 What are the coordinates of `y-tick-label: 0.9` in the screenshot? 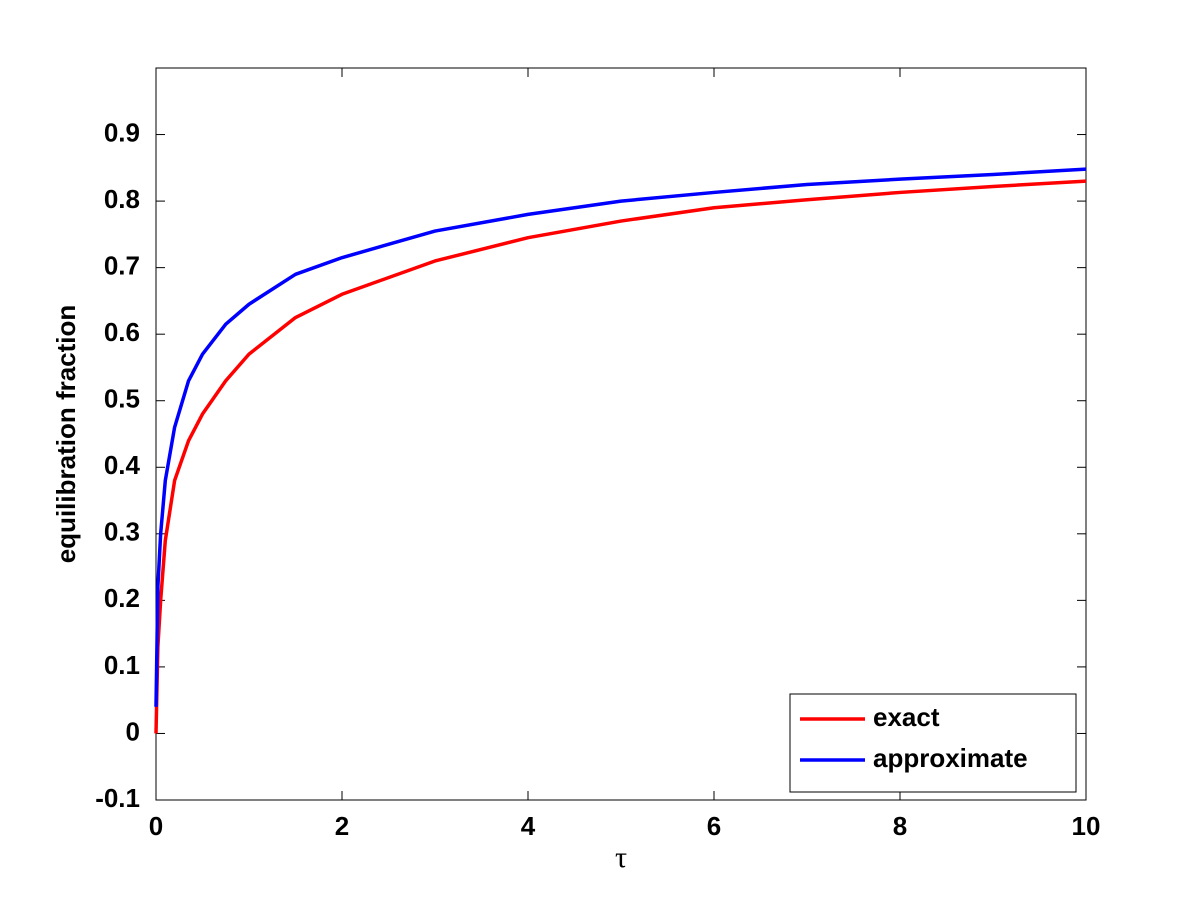 It's located at (122, 132).